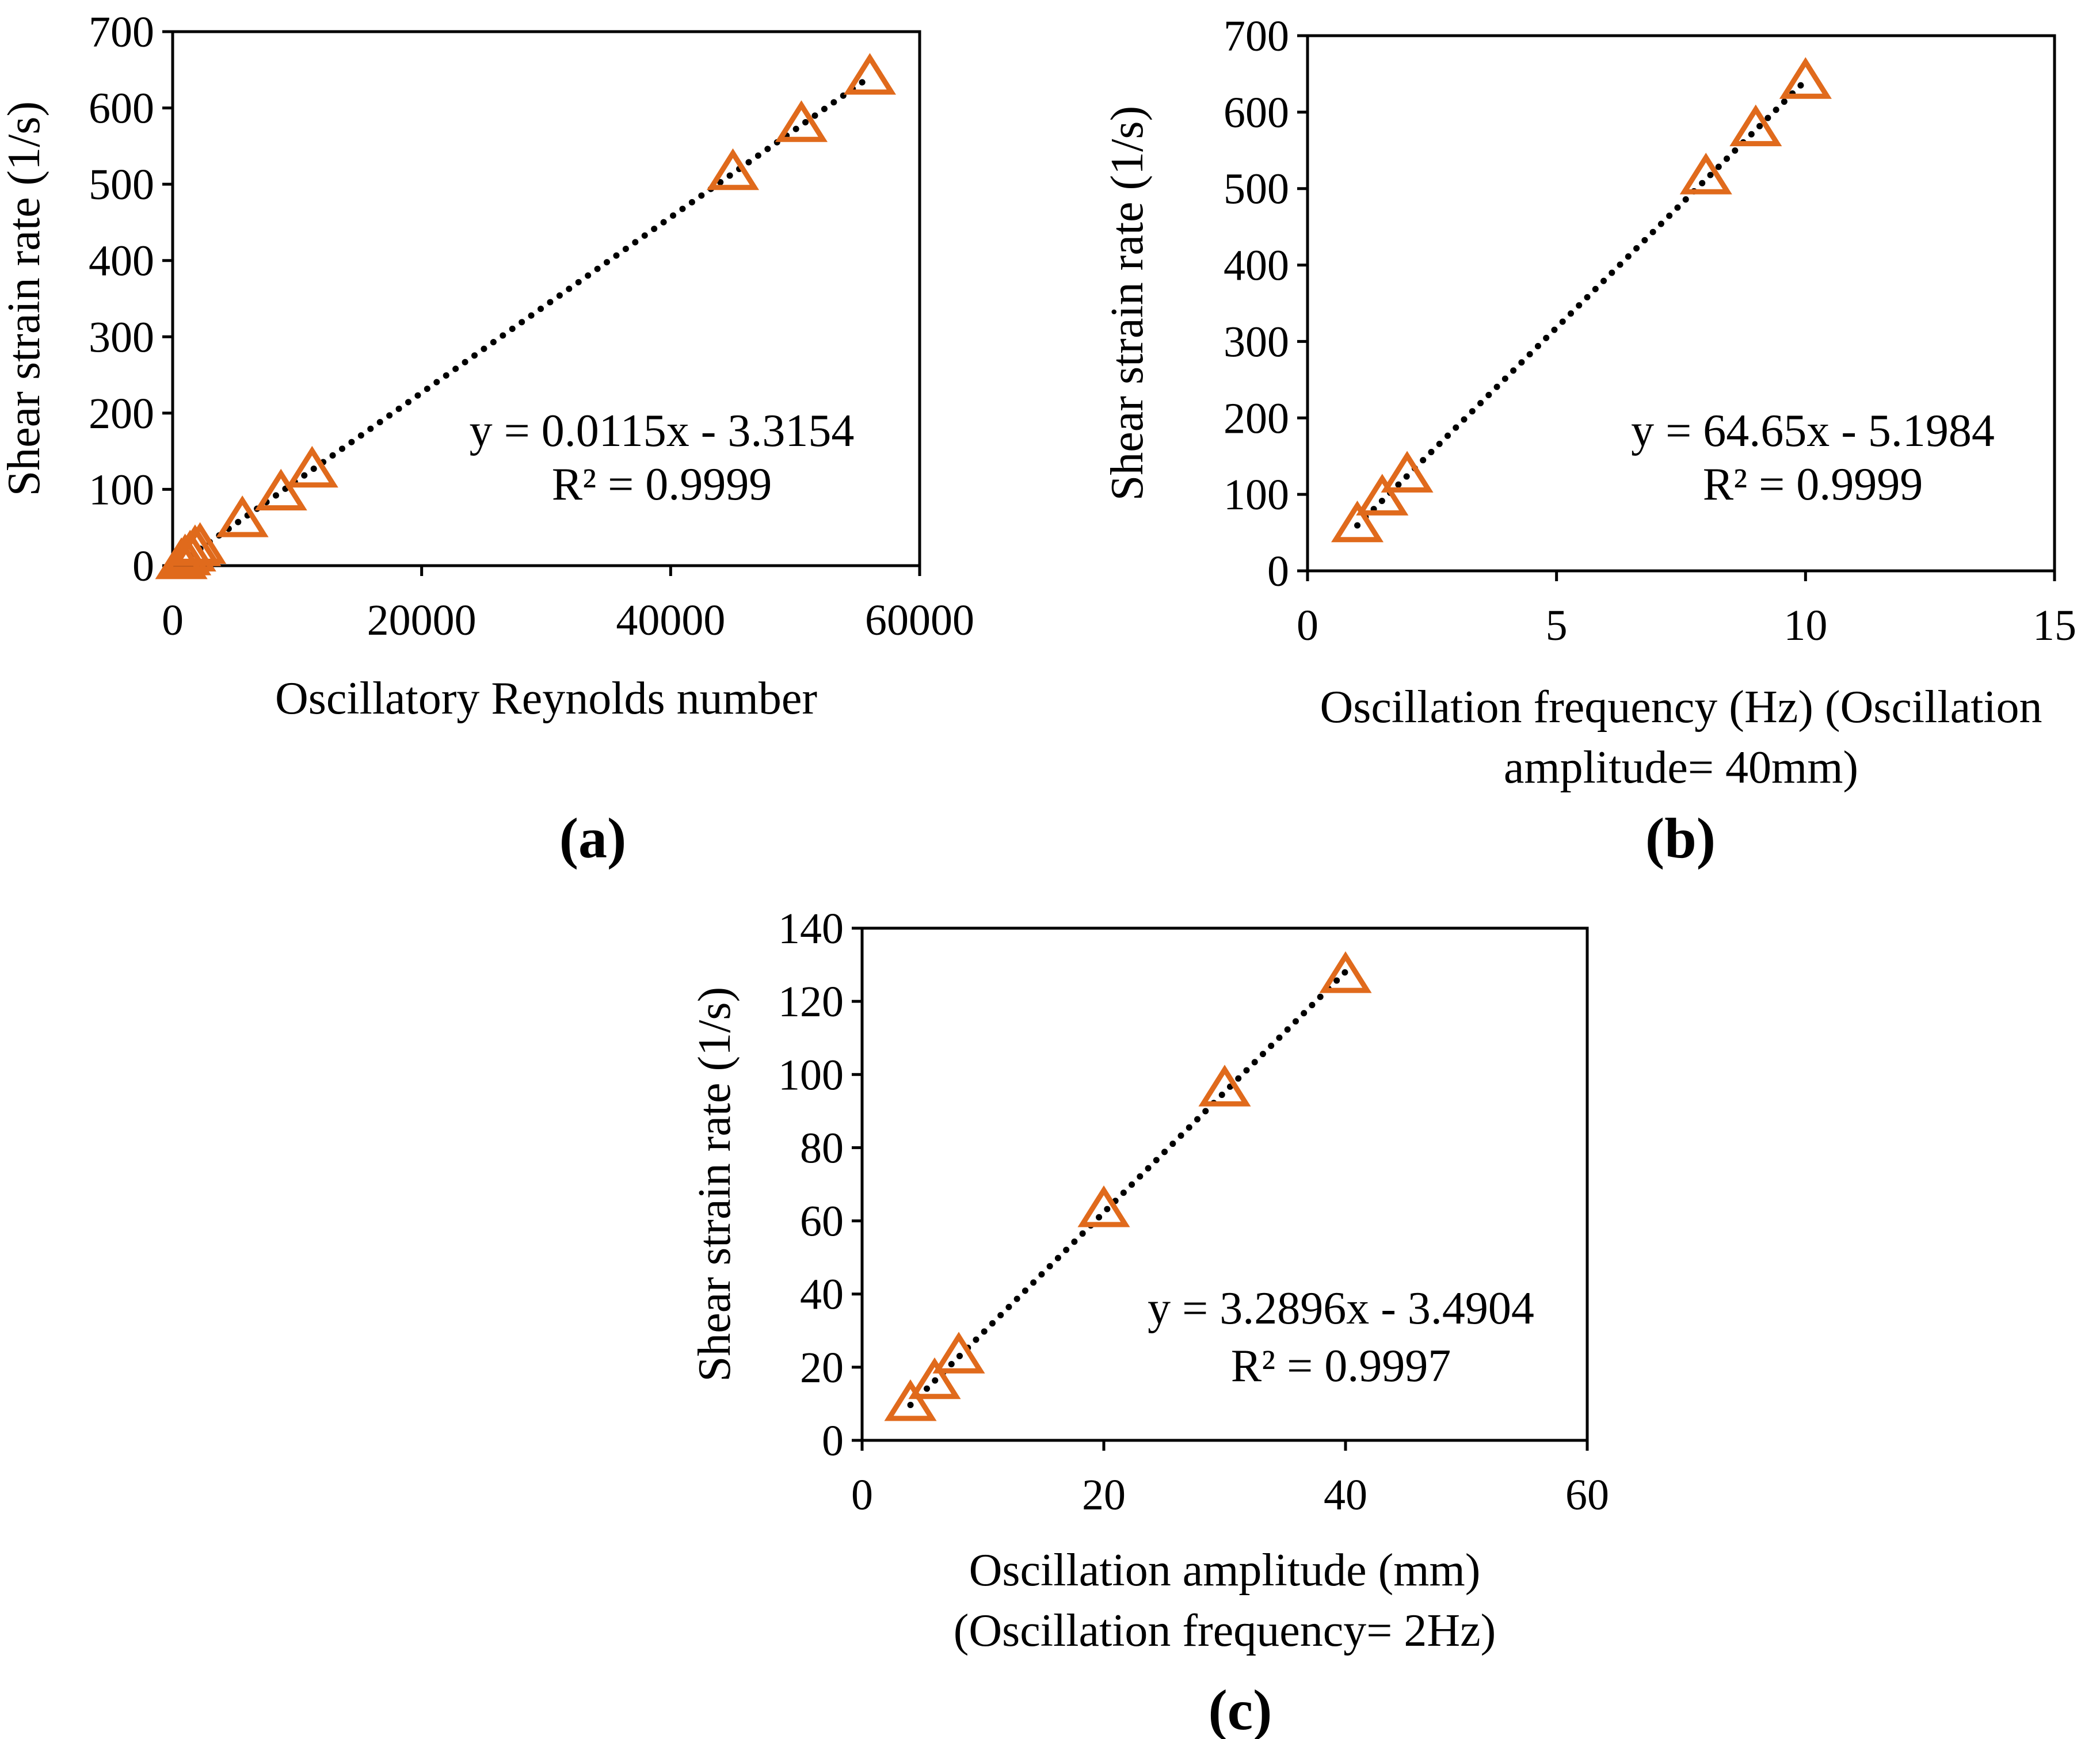 The image size is (2100, 1739). I want to click on x-tick-label: 60000, so click(920, 620).